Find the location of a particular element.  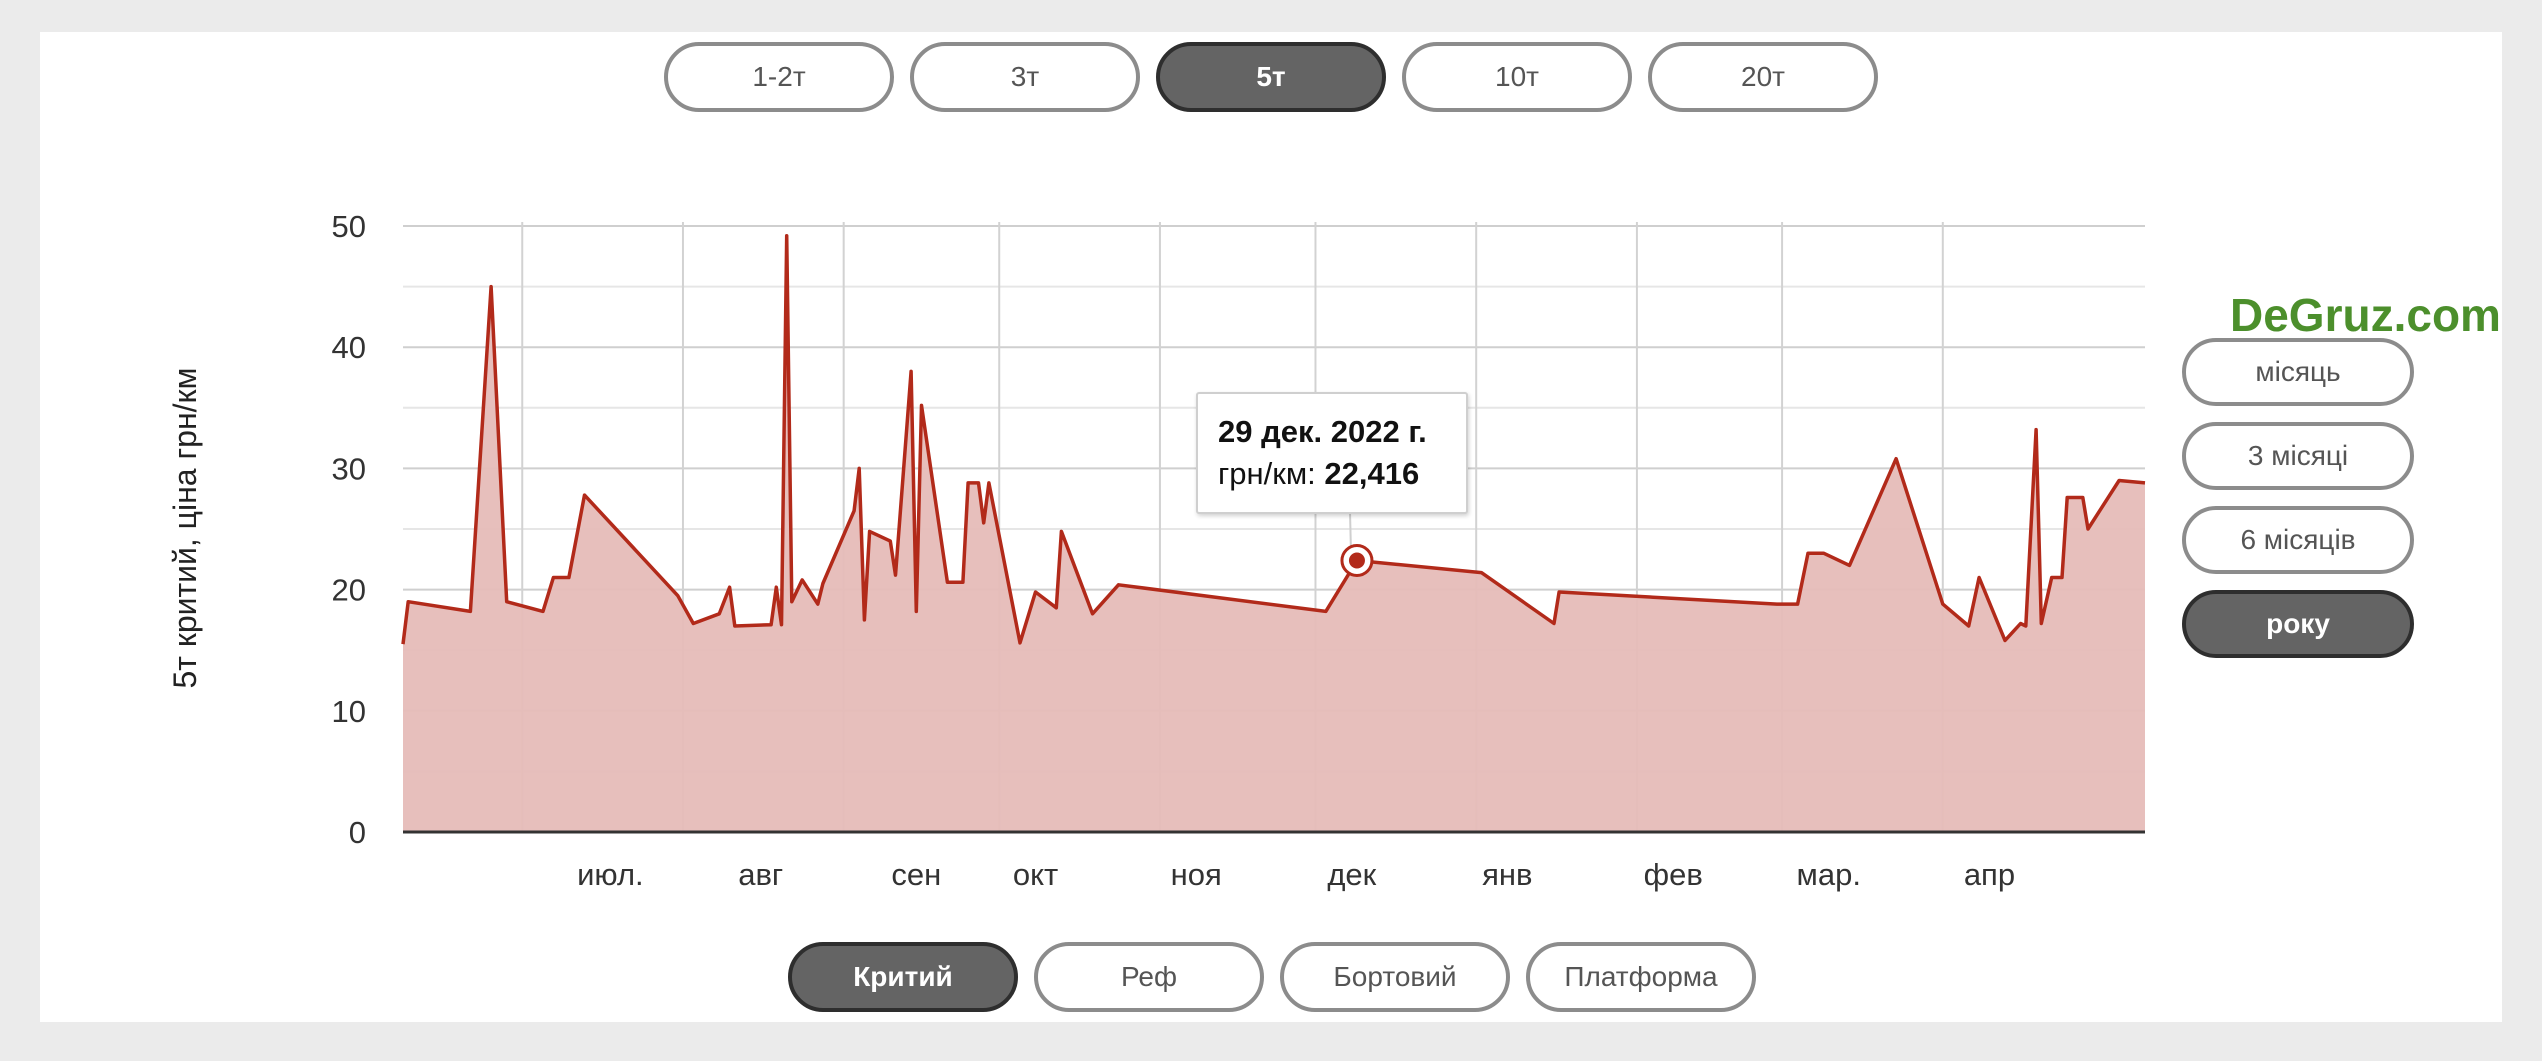

chart-tooltip: 29 дек. 2022 г. грн/км: 22,416 is located at coordinates (1332, 453).